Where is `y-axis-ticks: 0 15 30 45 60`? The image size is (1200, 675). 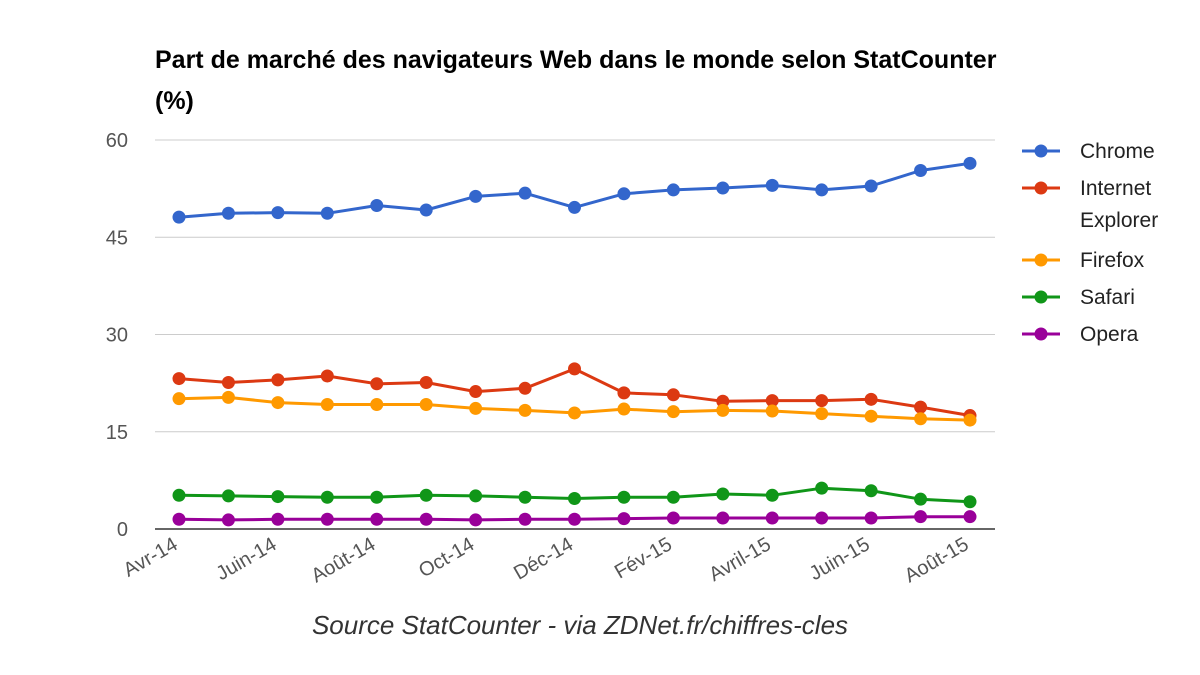
y-axis-ticks: 0 15 30 45 60 is located at coordinates (117, 335).